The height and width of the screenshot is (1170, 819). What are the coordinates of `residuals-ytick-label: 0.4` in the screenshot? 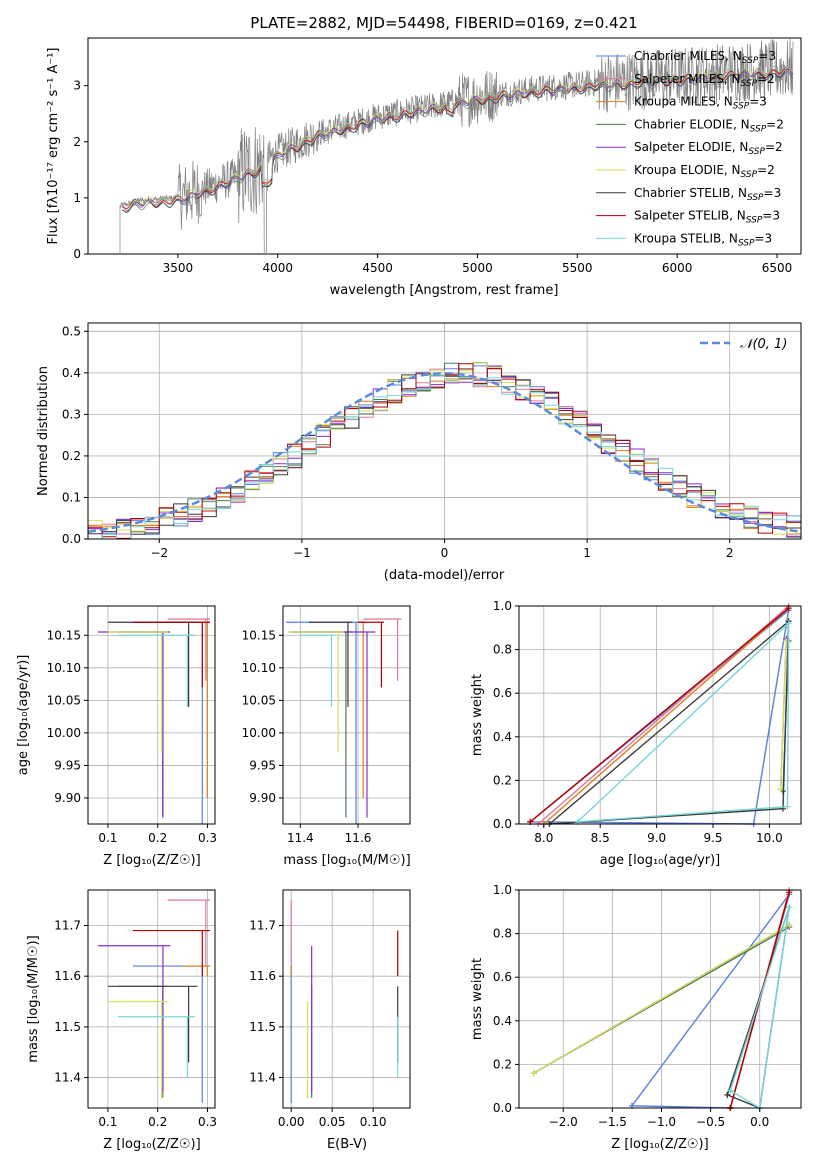 It's located at (71, 373).